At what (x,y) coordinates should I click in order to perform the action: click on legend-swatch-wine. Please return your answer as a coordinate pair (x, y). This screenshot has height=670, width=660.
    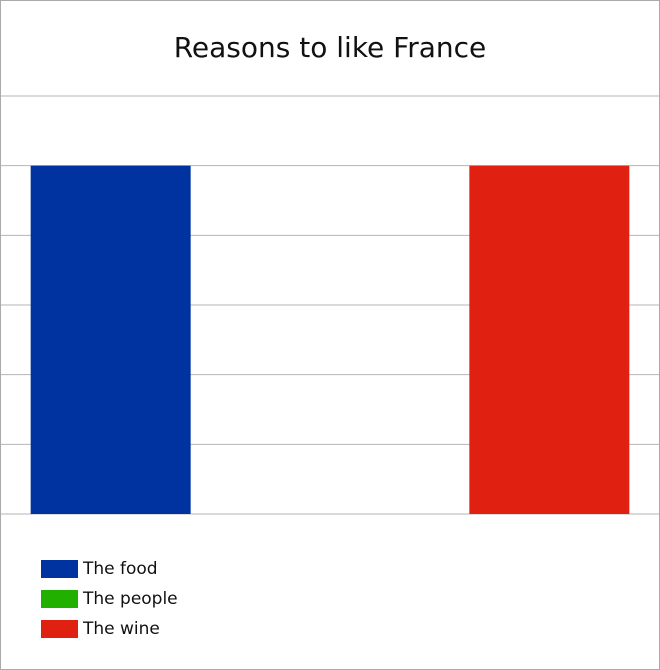
    Looking at the image, I should click on (59, 629).